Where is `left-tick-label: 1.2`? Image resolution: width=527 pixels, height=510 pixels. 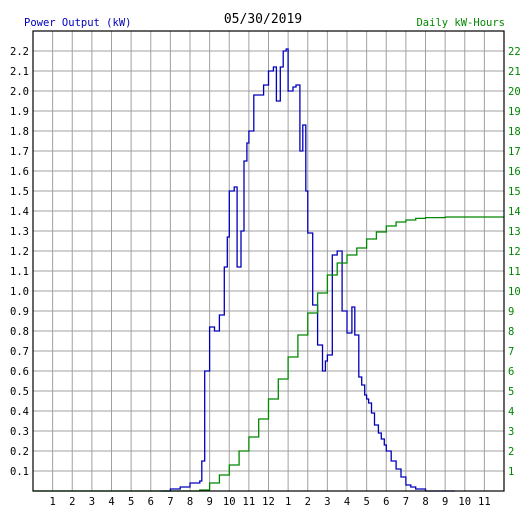
left-tick-label: 1.2 is located at coordinates (19, 252).